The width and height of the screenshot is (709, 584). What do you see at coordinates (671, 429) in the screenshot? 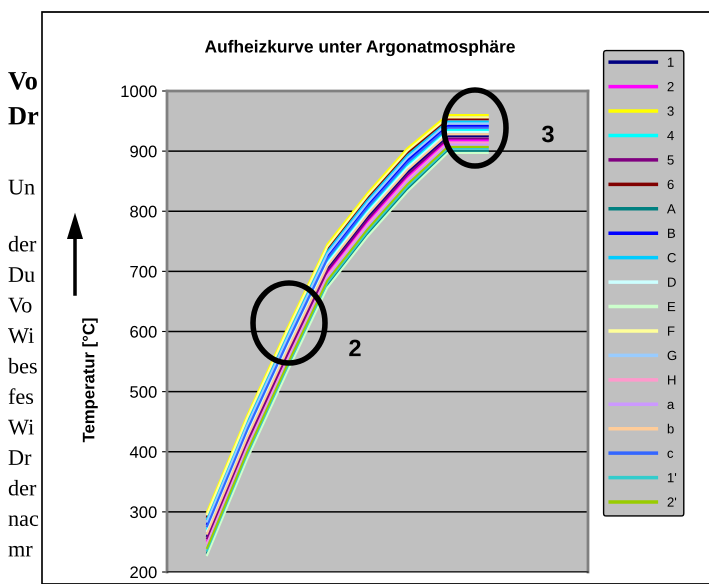
I see `legend-label: b` at bounding box center [671, 429].